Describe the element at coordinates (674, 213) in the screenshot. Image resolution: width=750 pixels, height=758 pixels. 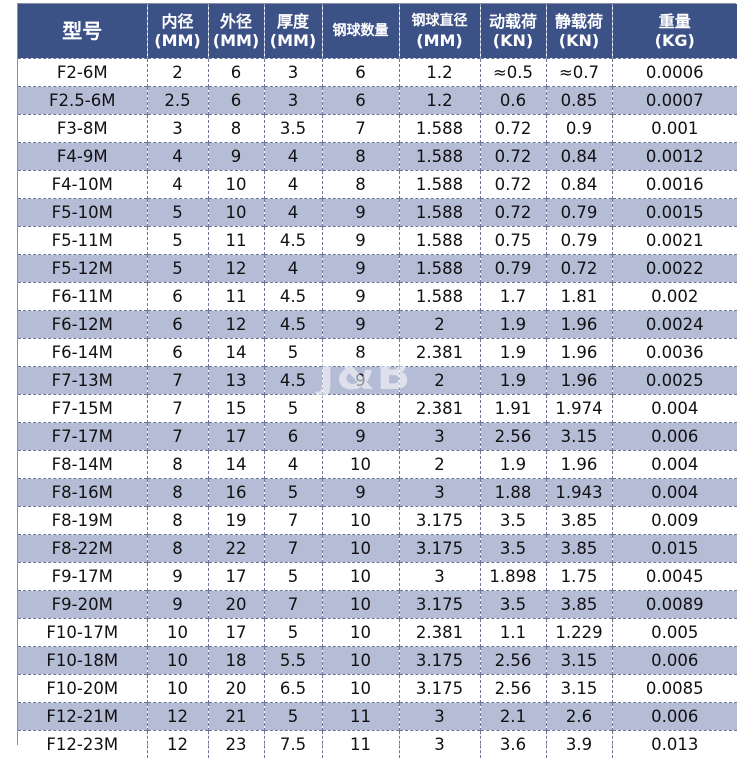
I see `cell-weight: 0.0015` at that location.